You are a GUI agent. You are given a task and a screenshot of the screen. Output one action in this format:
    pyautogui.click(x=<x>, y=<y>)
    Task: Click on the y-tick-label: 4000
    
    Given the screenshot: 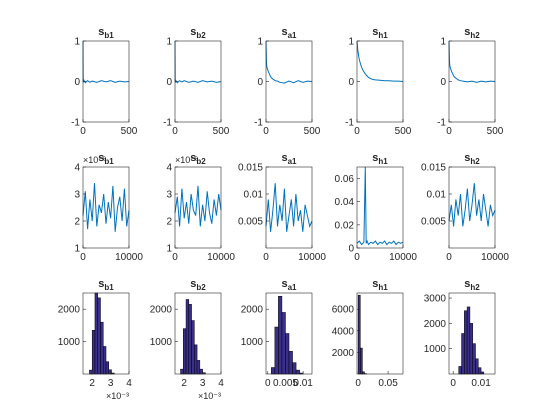 What is the action you would take?
    pyautogui.click(x=343, y=331)
    